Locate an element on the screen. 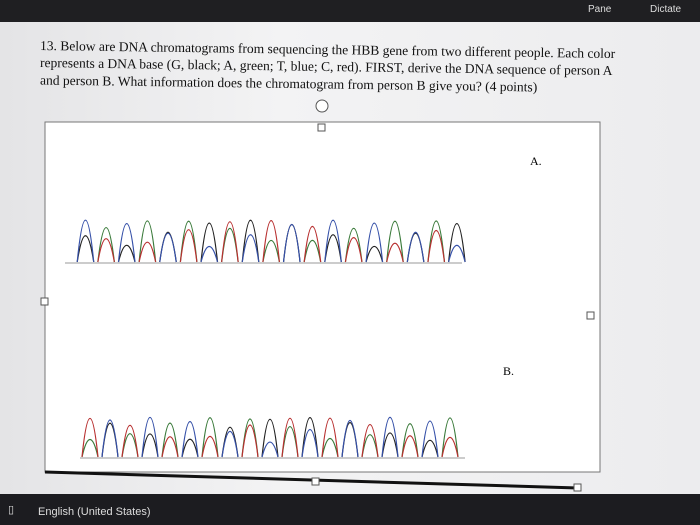  figure-label: A. is located at coordinates (536, 161).